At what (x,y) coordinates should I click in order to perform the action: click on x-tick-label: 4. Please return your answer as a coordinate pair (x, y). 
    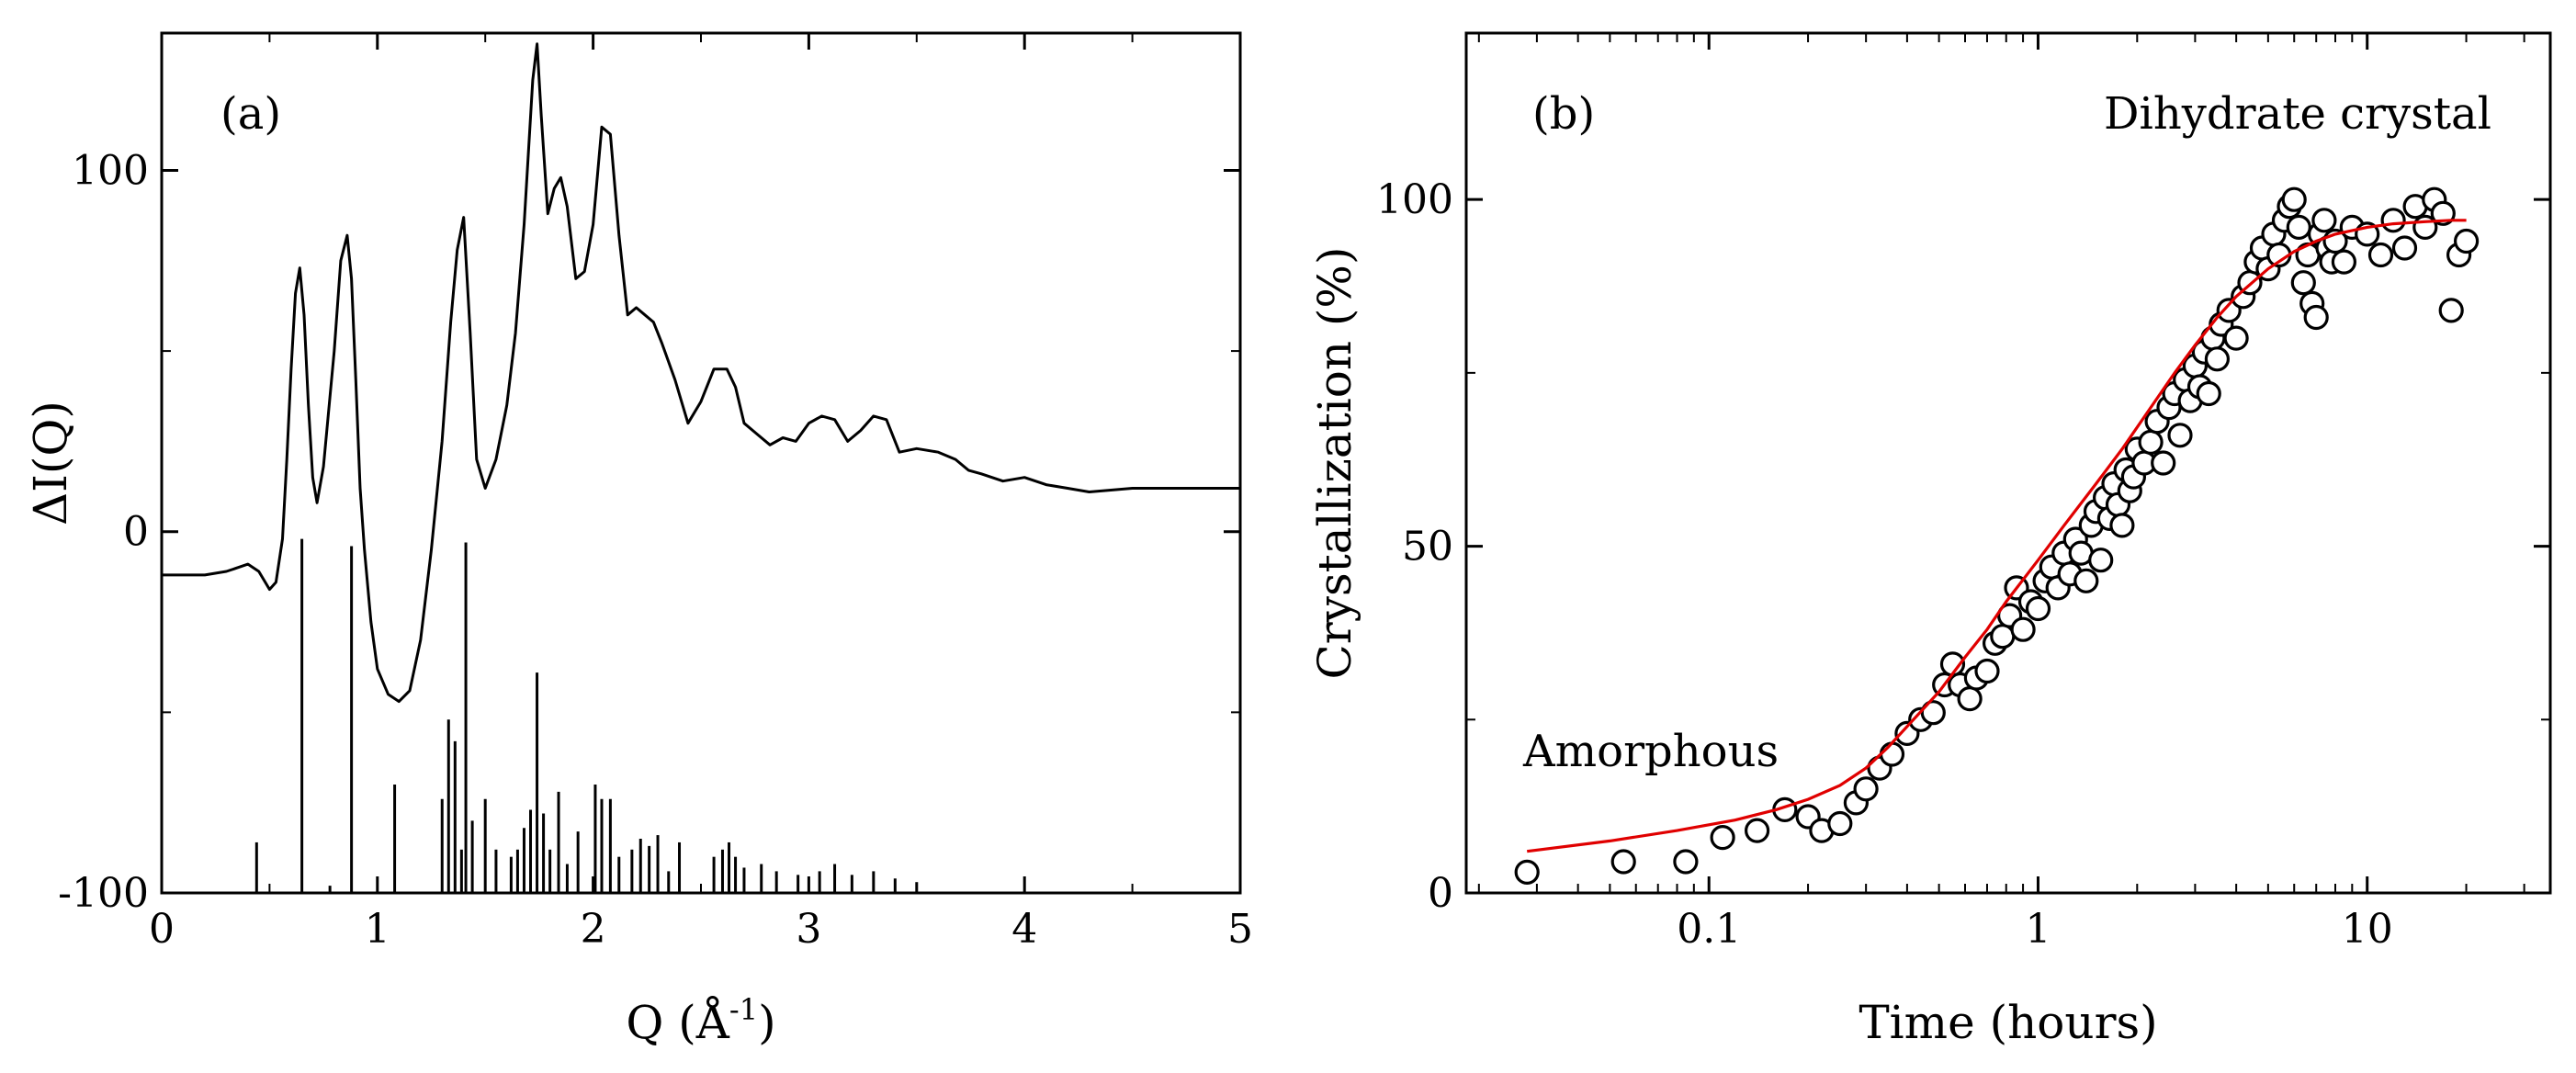
    Looking at the image, I should click on (1024, 929).